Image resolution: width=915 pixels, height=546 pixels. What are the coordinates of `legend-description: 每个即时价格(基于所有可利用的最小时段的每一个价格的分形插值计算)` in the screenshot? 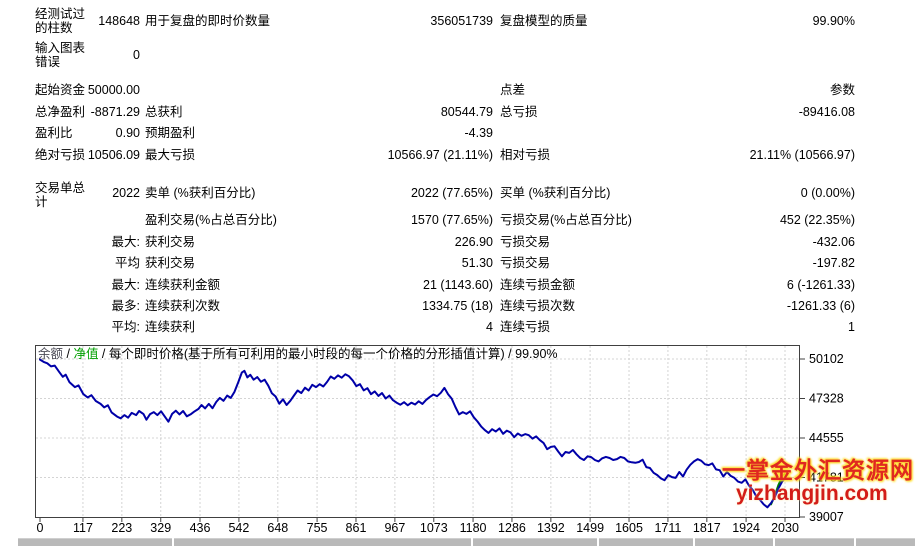 It's located at (306, 354).